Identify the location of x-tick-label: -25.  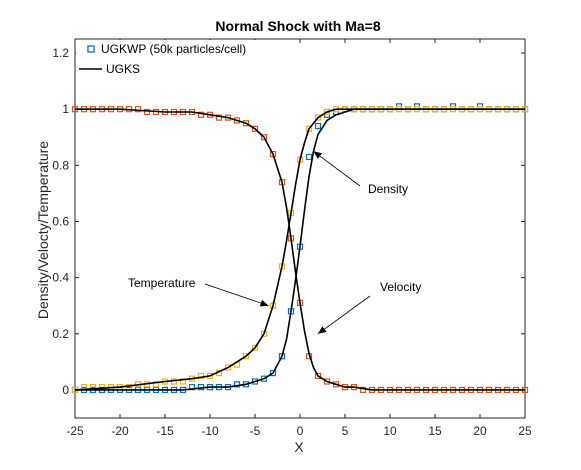
(75, 431).